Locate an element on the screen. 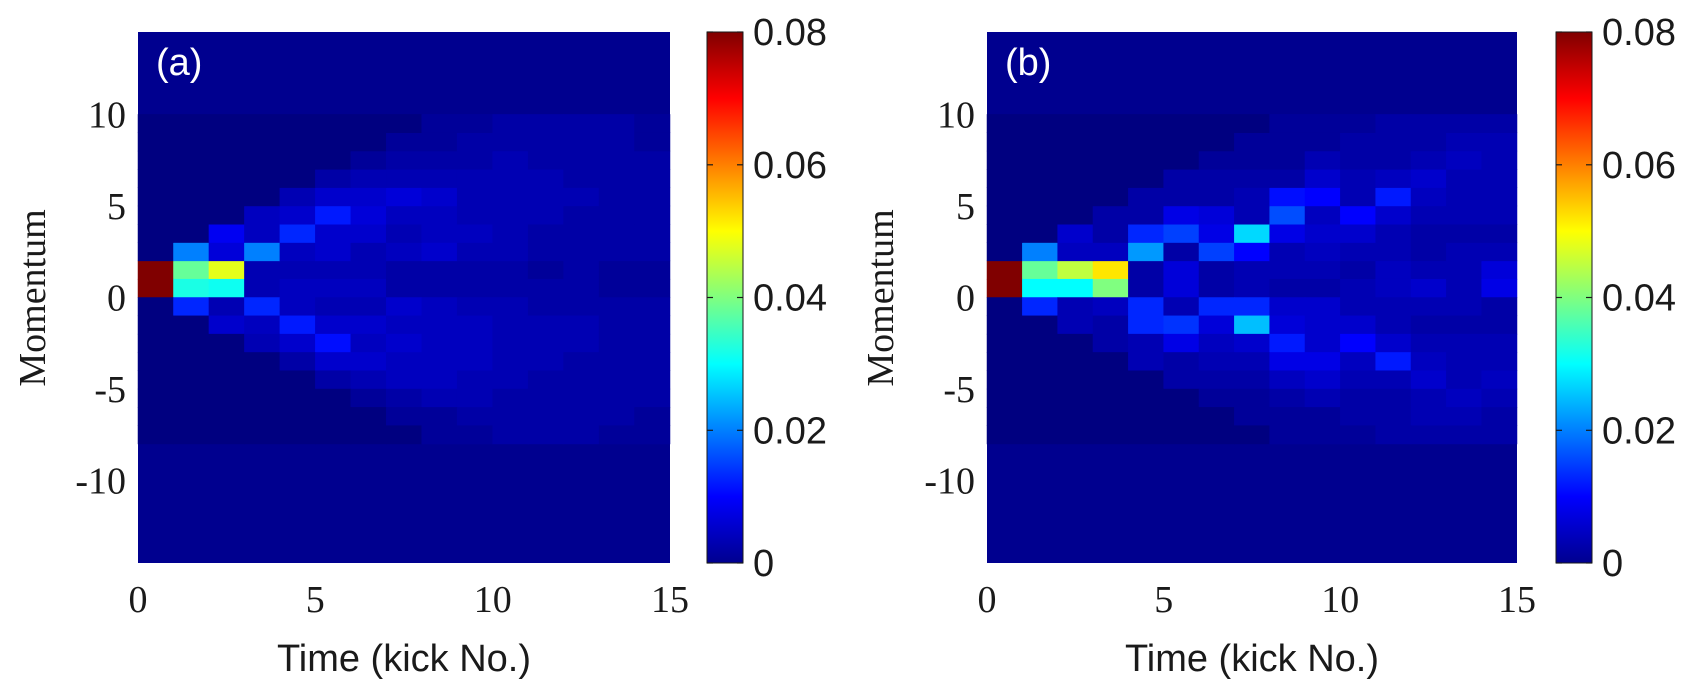 This screenshot has width=1685, height=687. colorbar-ticks: 0 0.02 0.04 0.06 0.08 is located at coordinates (767, 298).